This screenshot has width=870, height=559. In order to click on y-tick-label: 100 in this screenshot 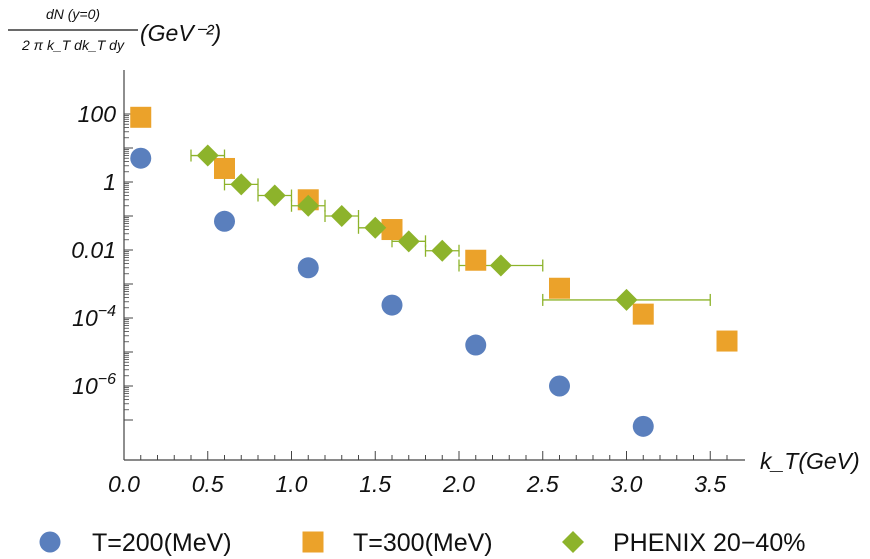, I will do `click(97, 114)`.